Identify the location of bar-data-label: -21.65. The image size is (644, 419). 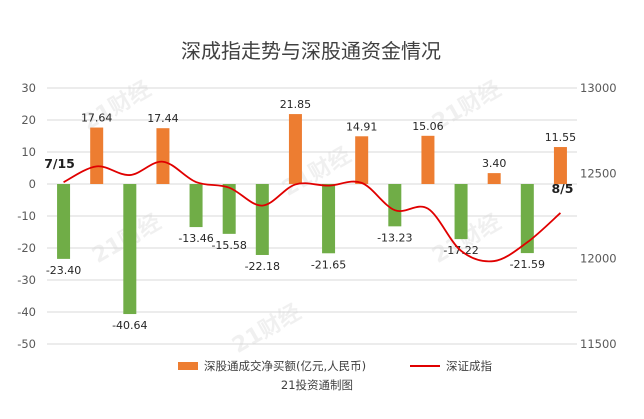
(328, 264).